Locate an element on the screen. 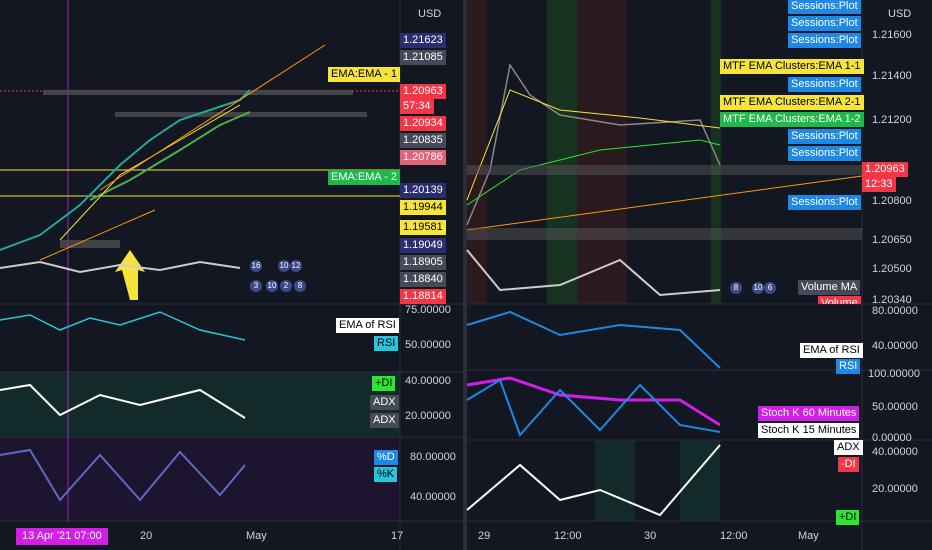  time-label: 30 is located at coordinates (650, 536).